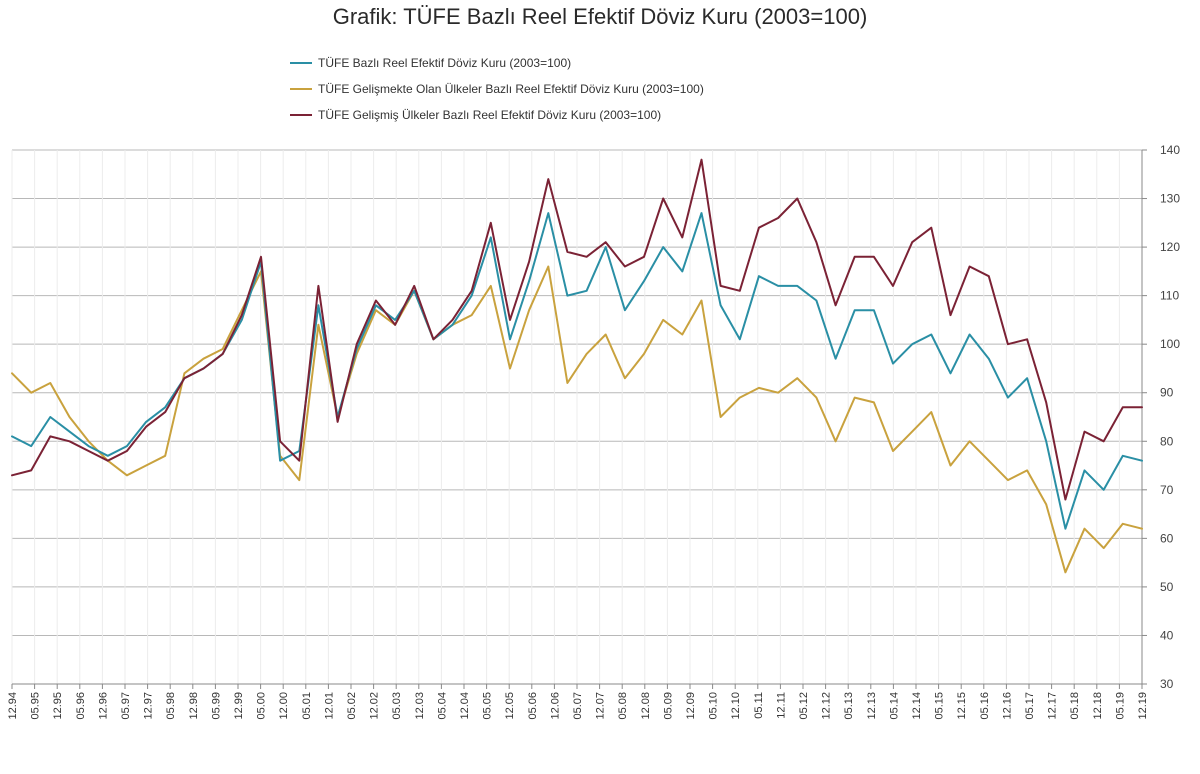 This screenshot has width=1200, height=774. Describe the element at coordinates (284, 706) in the screenshot. I see `x-tick-label: 12.00` at that location.